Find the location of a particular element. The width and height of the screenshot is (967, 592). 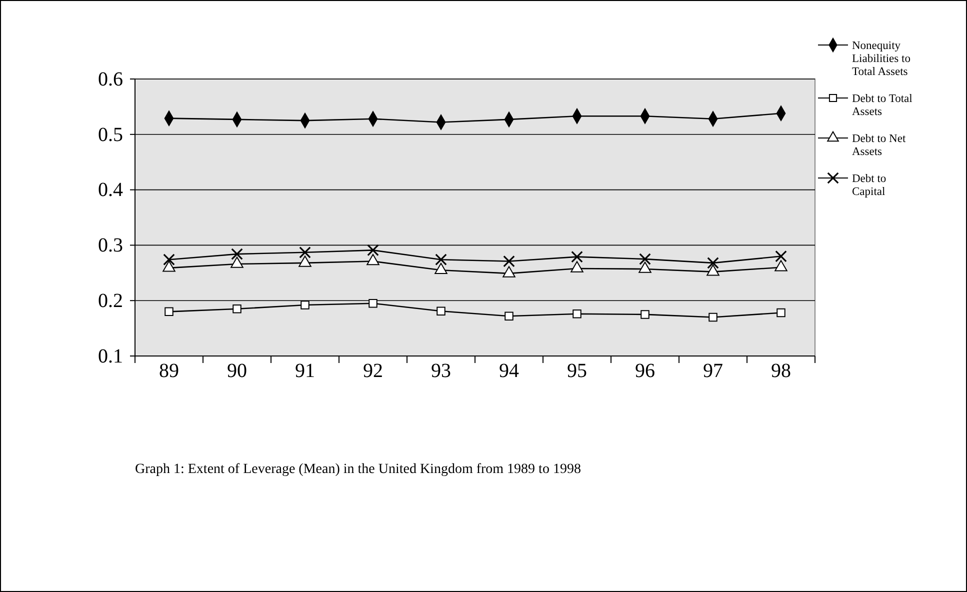

y-tick-label: 0.4 is located at coordinates (110, 190).